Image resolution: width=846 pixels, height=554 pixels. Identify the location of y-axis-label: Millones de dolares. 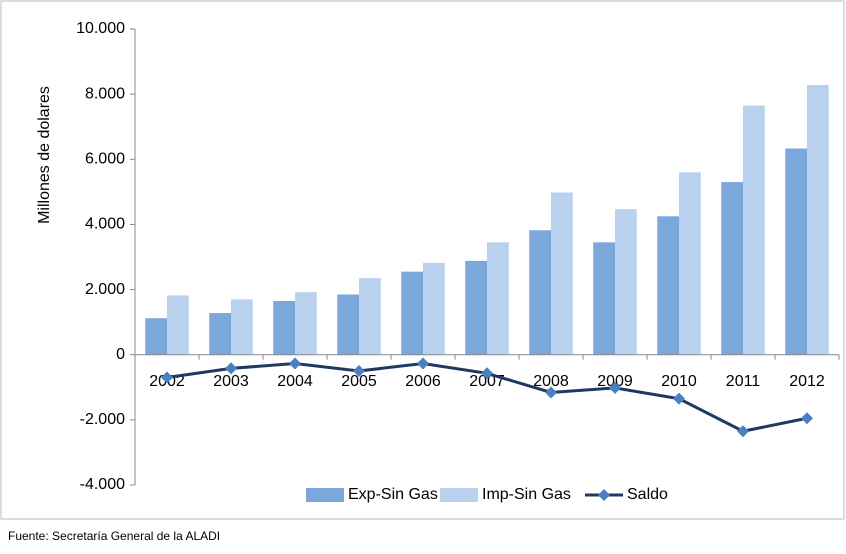
(44, 155).